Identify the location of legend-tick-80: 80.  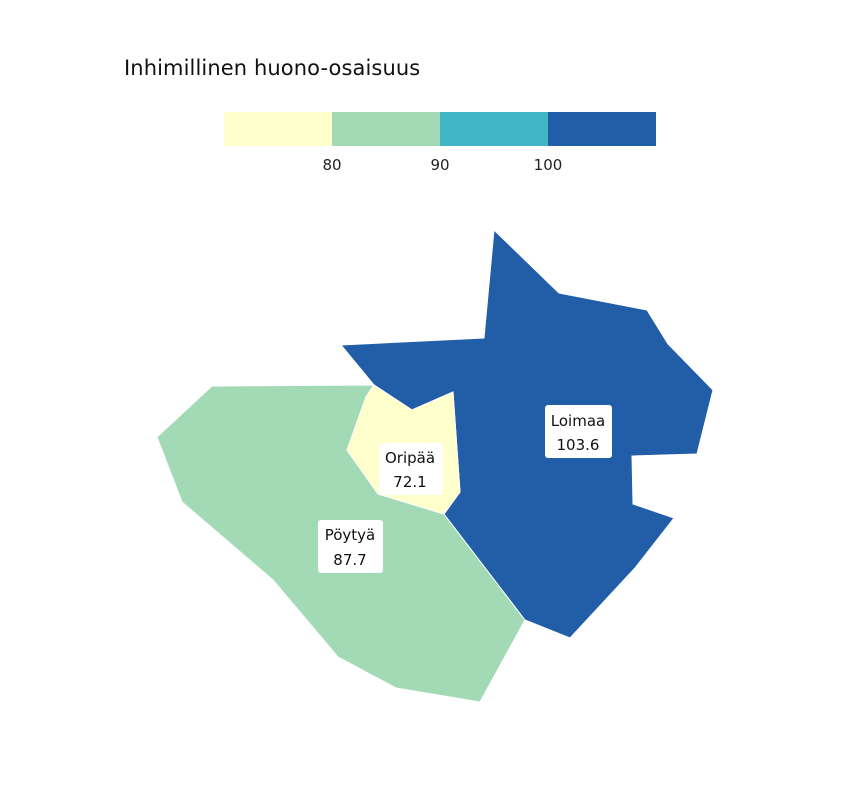
(331, 165).